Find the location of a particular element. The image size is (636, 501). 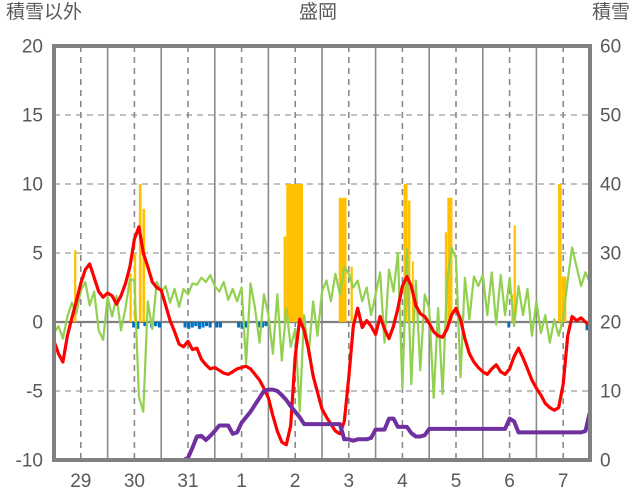

snow-depth-series-line is located at coordinates (322, 423).